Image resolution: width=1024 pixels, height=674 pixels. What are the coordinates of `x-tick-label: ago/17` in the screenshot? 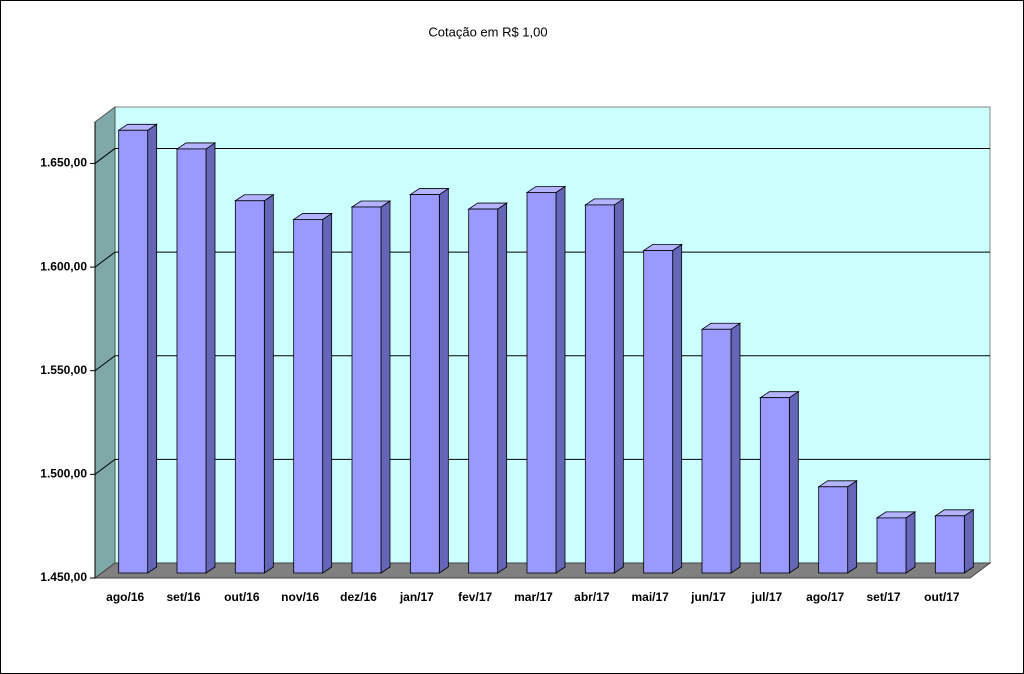 It's located at (825, 597).